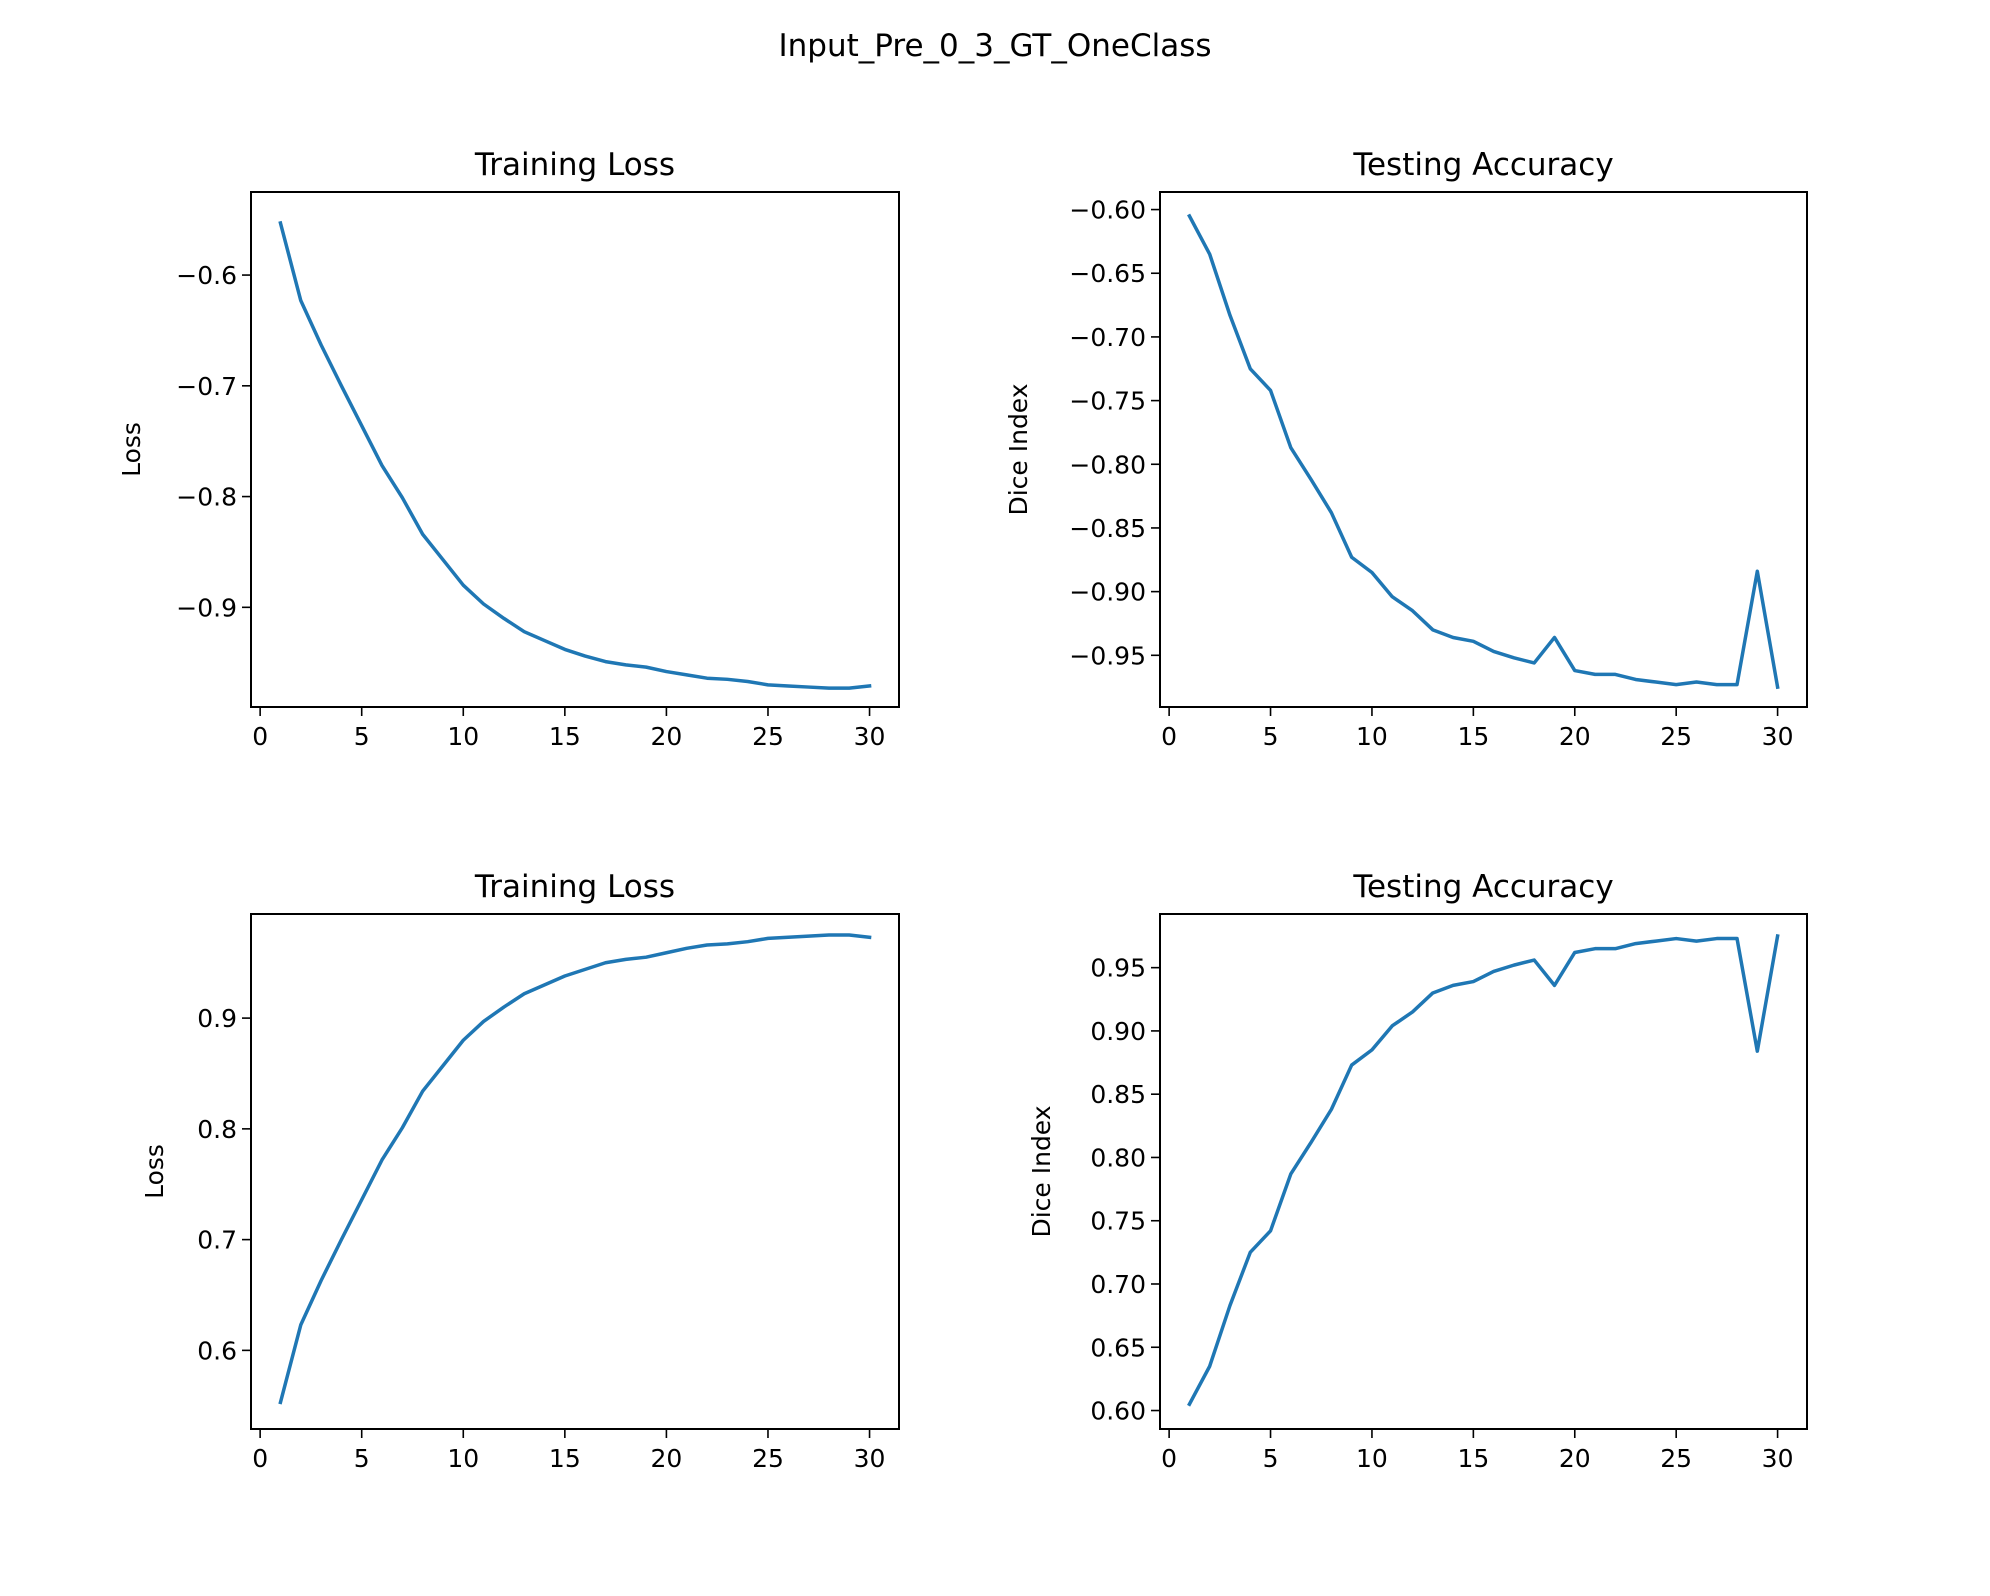 Image resolution: width=1990 pixels, height=1596 pixels. Describe the element at coordinates (217, 1240) in the screenshot. I see `y-tick-label: 0.7` at that location.